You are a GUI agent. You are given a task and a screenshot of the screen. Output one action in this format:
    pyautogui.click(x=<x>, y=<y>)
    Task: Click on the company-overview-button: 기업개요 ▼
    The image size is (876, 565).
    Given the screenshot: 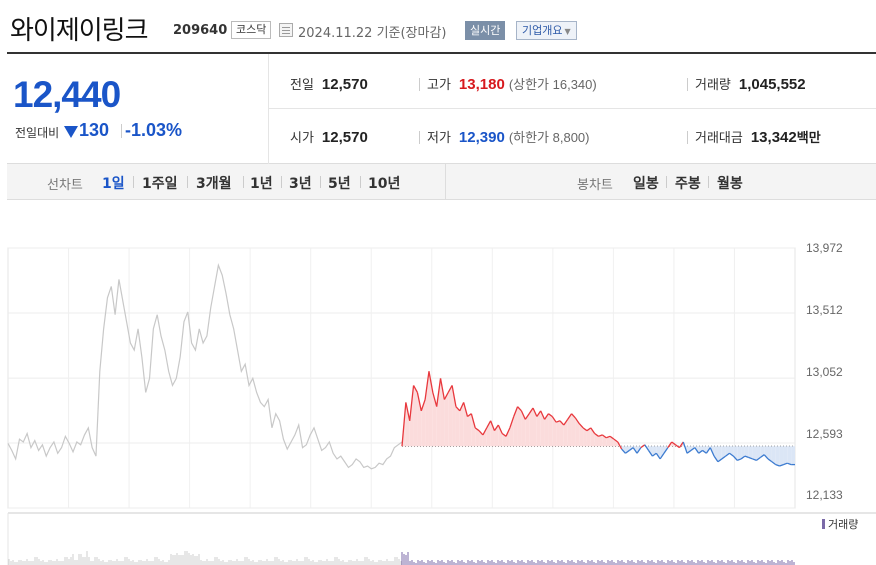 What is the action you would take?
    pyautogui.click(x=546, y=30)
    